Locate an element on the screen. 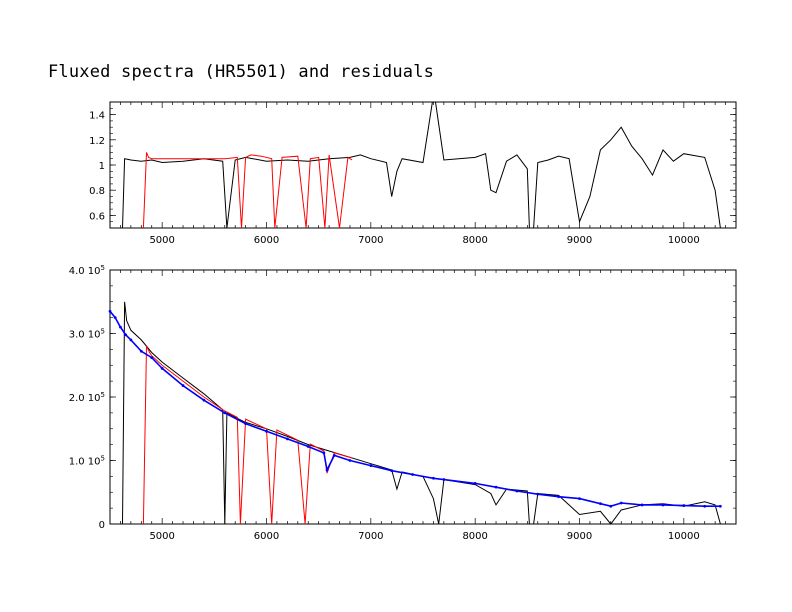  y-tick-label: 0.6 is located at coordinates (97, 216).